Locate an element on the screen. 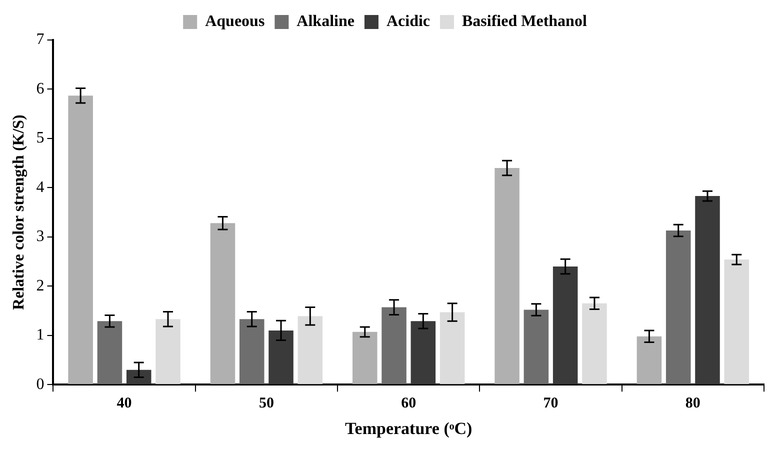 The image size is (774, 450). x-axis-title: Temperature (ᵒC) is located at coordinates (408, 428).